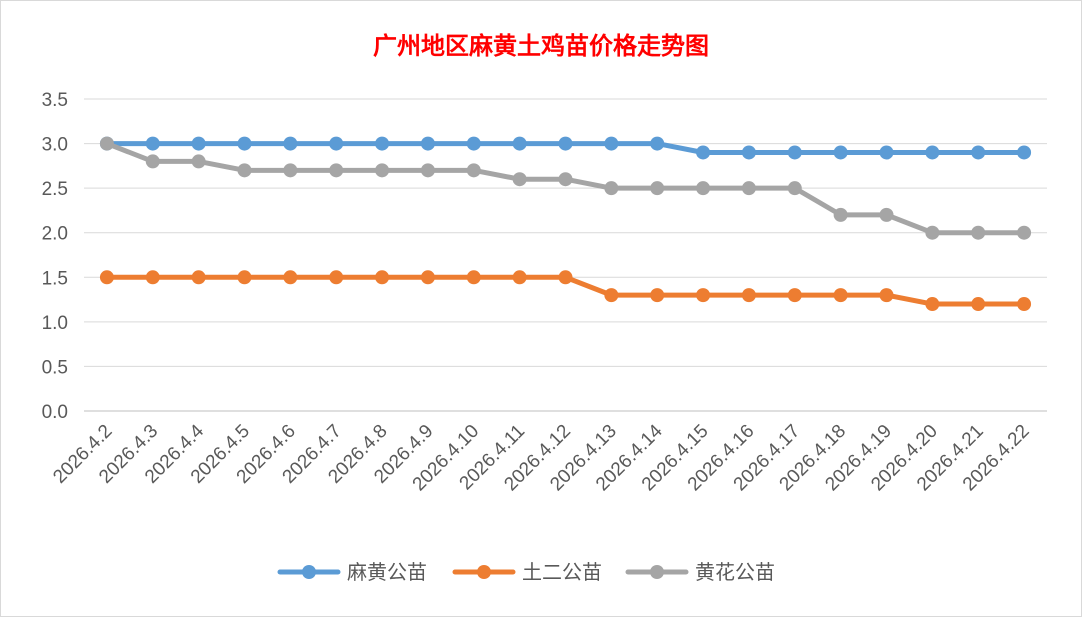 The image size is (1082, 617). Describe the element at coordinates (55, 145) in the screenshot. I see `y-tick-label: 3.0` at that location.